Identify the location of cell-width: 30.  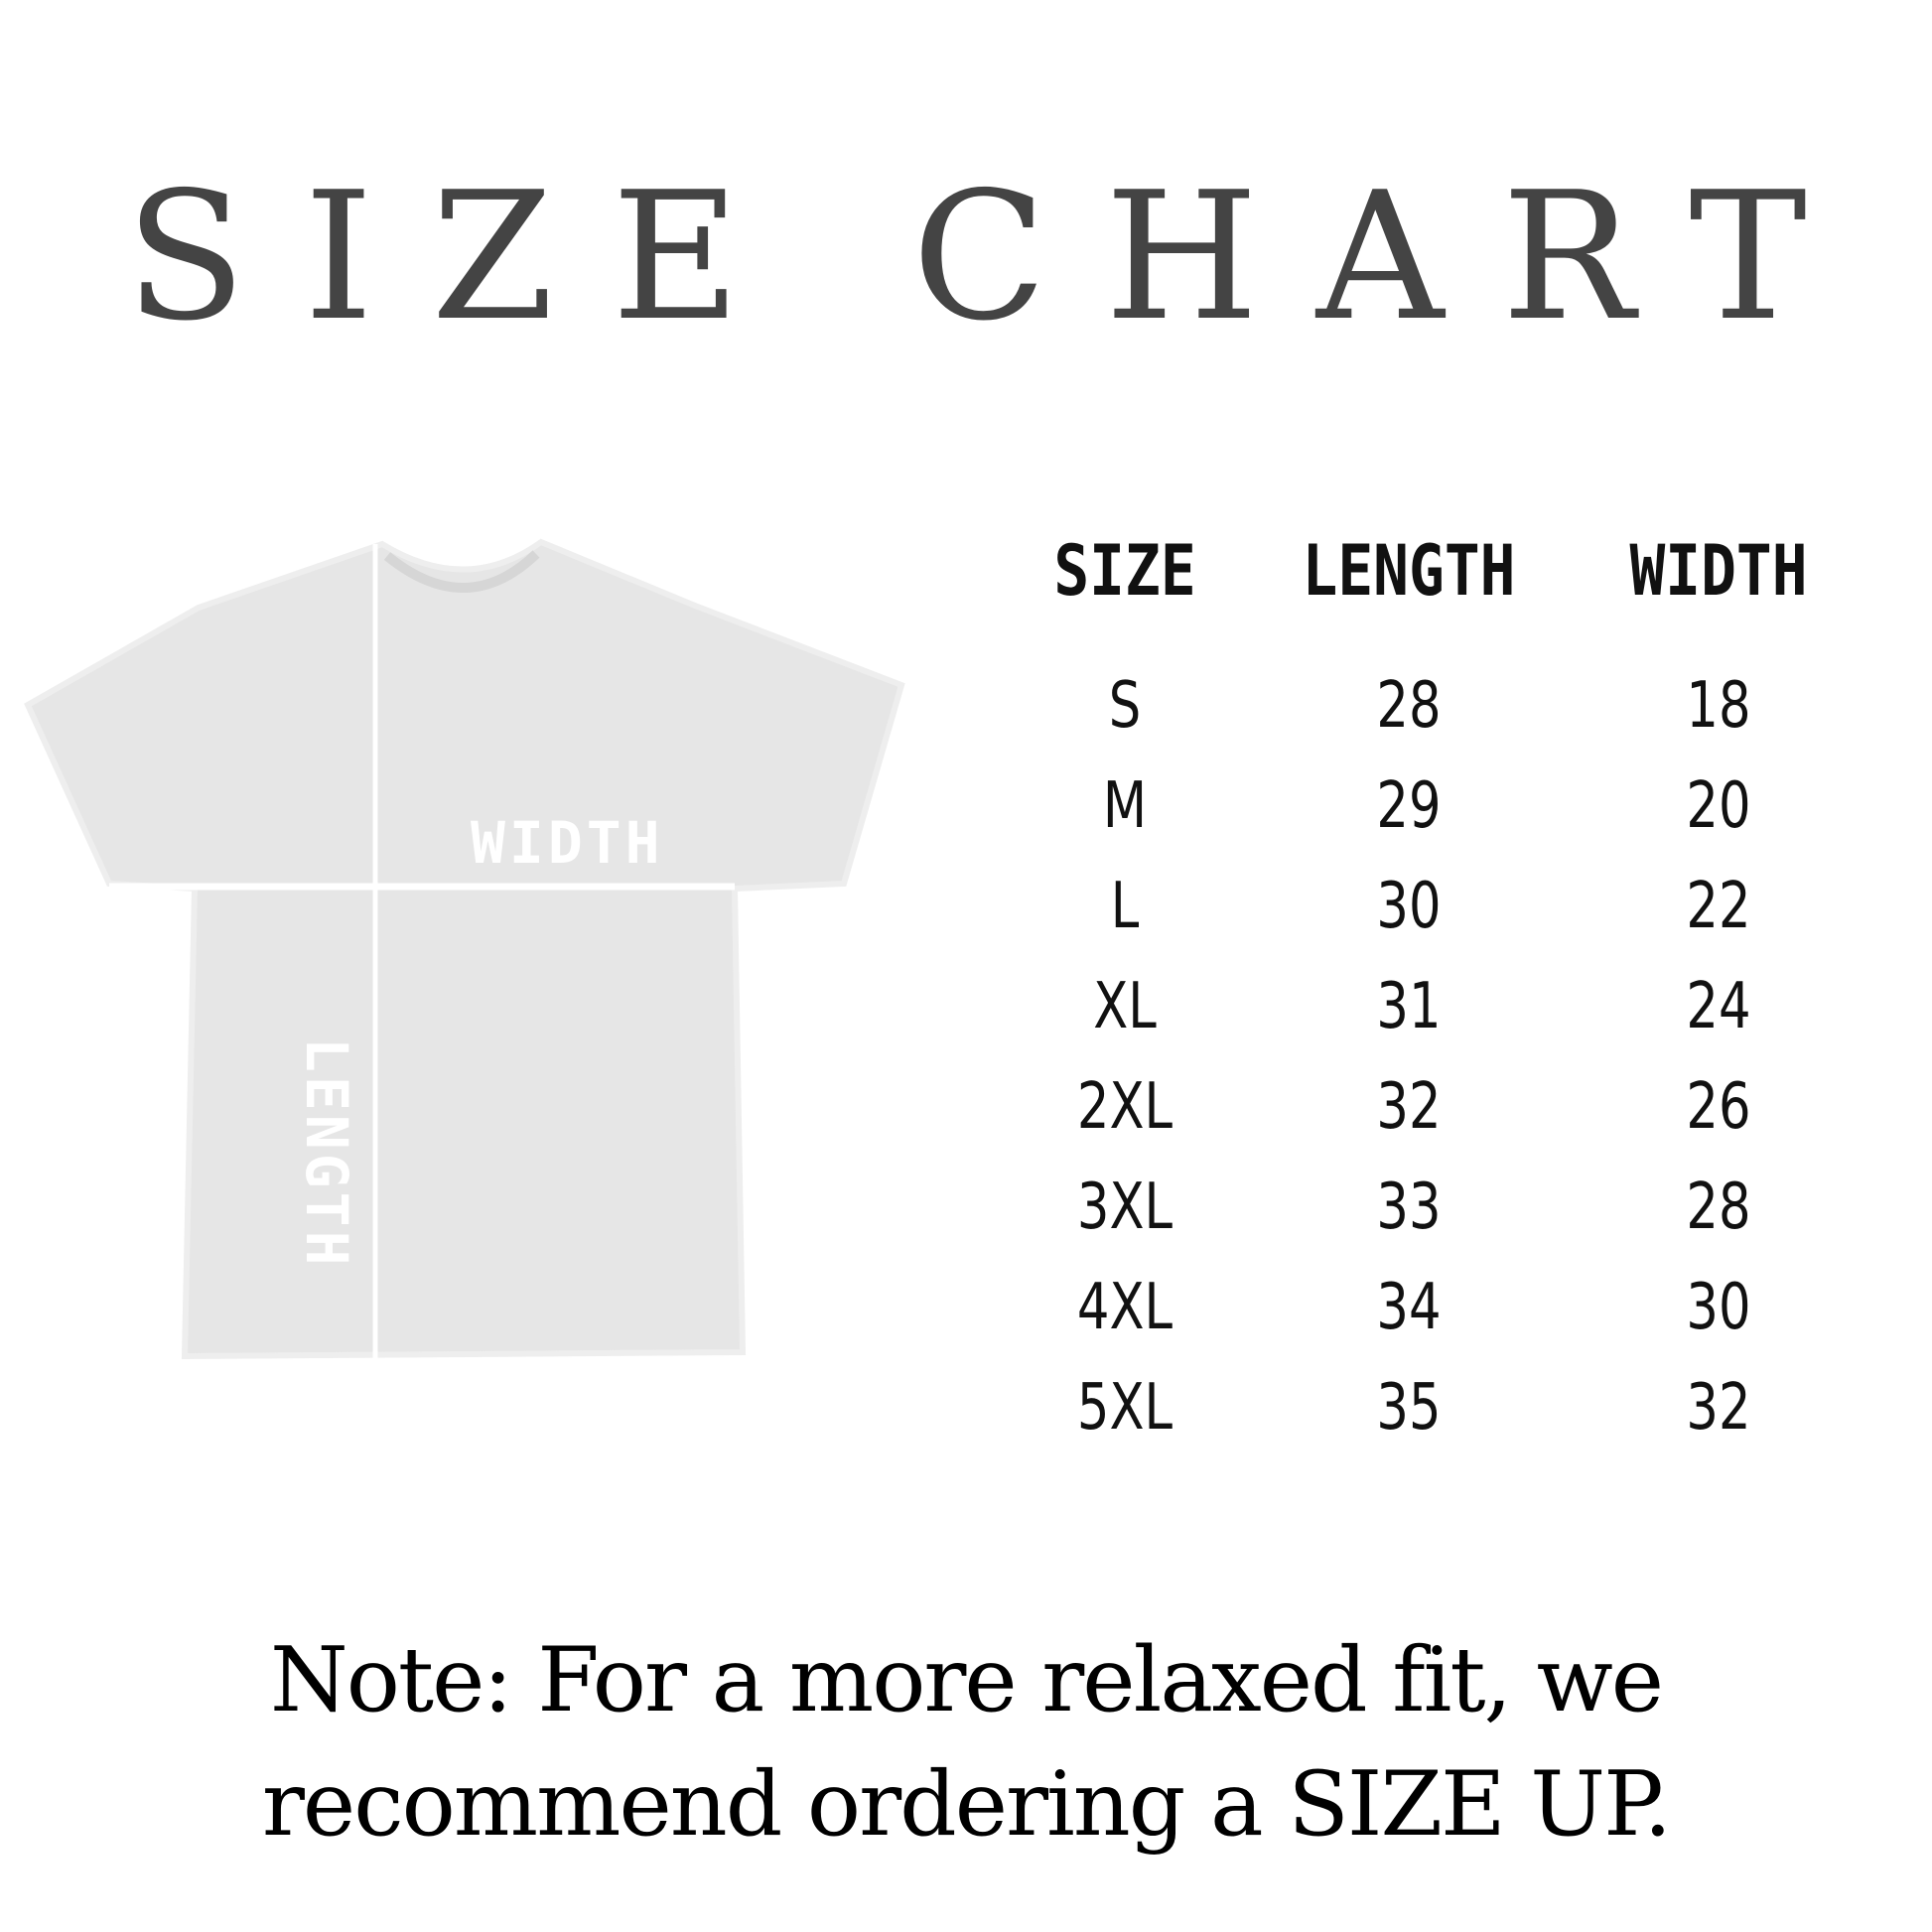
(1719, 1307).